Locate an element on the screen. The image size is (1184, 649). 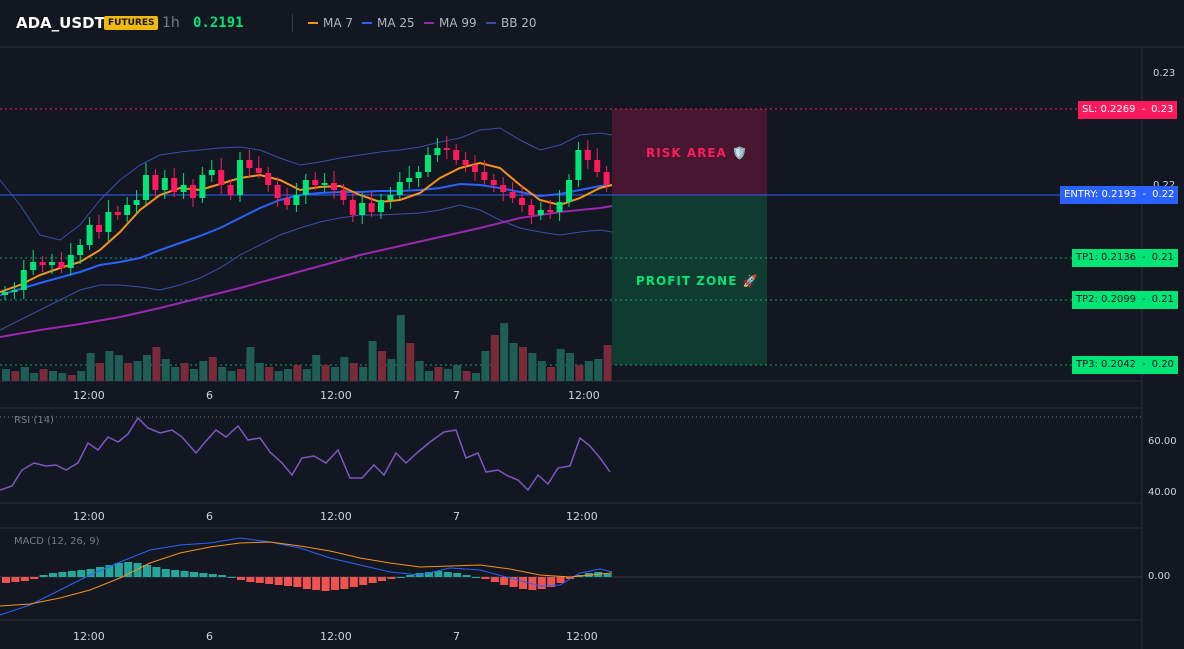
timeframe-label: 1h is located at coordinates (171, 23).